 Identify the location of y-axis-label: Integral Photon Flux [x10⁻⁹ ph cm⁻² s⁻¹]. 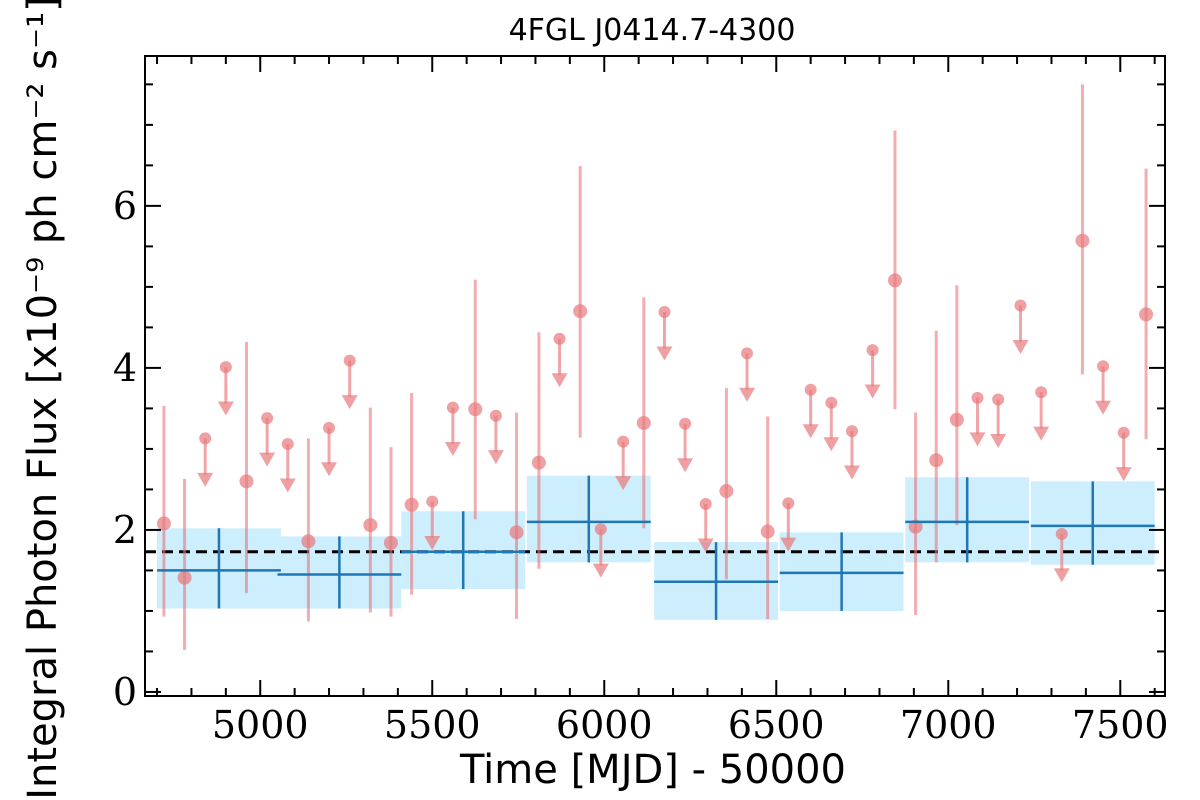
(43, 400).